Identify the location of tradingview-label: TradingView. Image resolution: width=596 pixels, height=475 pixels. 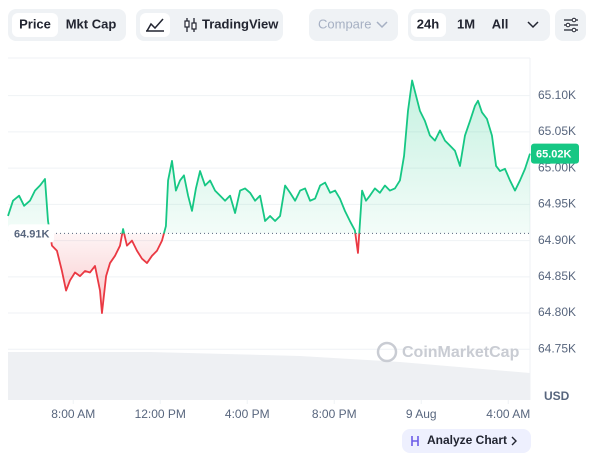
(240, 23).